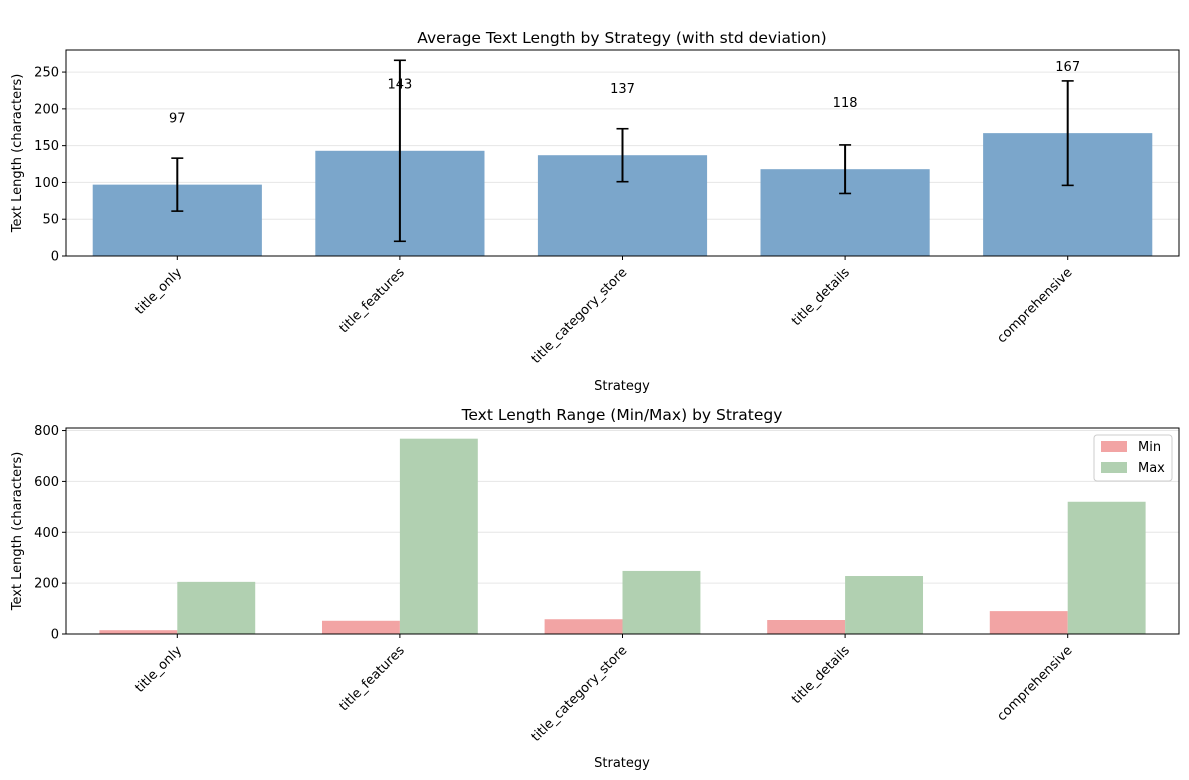 This screenshot has height=780, width=1189. Describe the element at coordinates (138, 632) in the screenshot. I see `bar-min-title_only` at that location.